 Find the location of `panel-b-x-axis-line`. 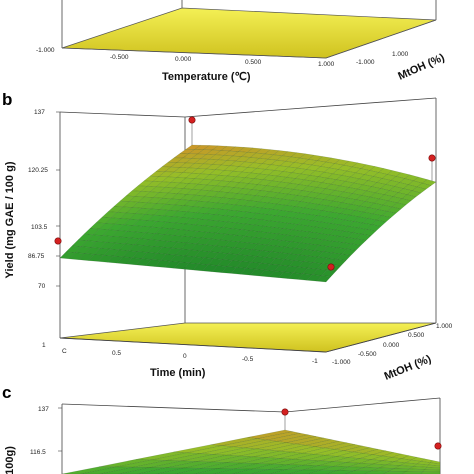

panel-b-x-axis-line is located at coordinates (193, 345).